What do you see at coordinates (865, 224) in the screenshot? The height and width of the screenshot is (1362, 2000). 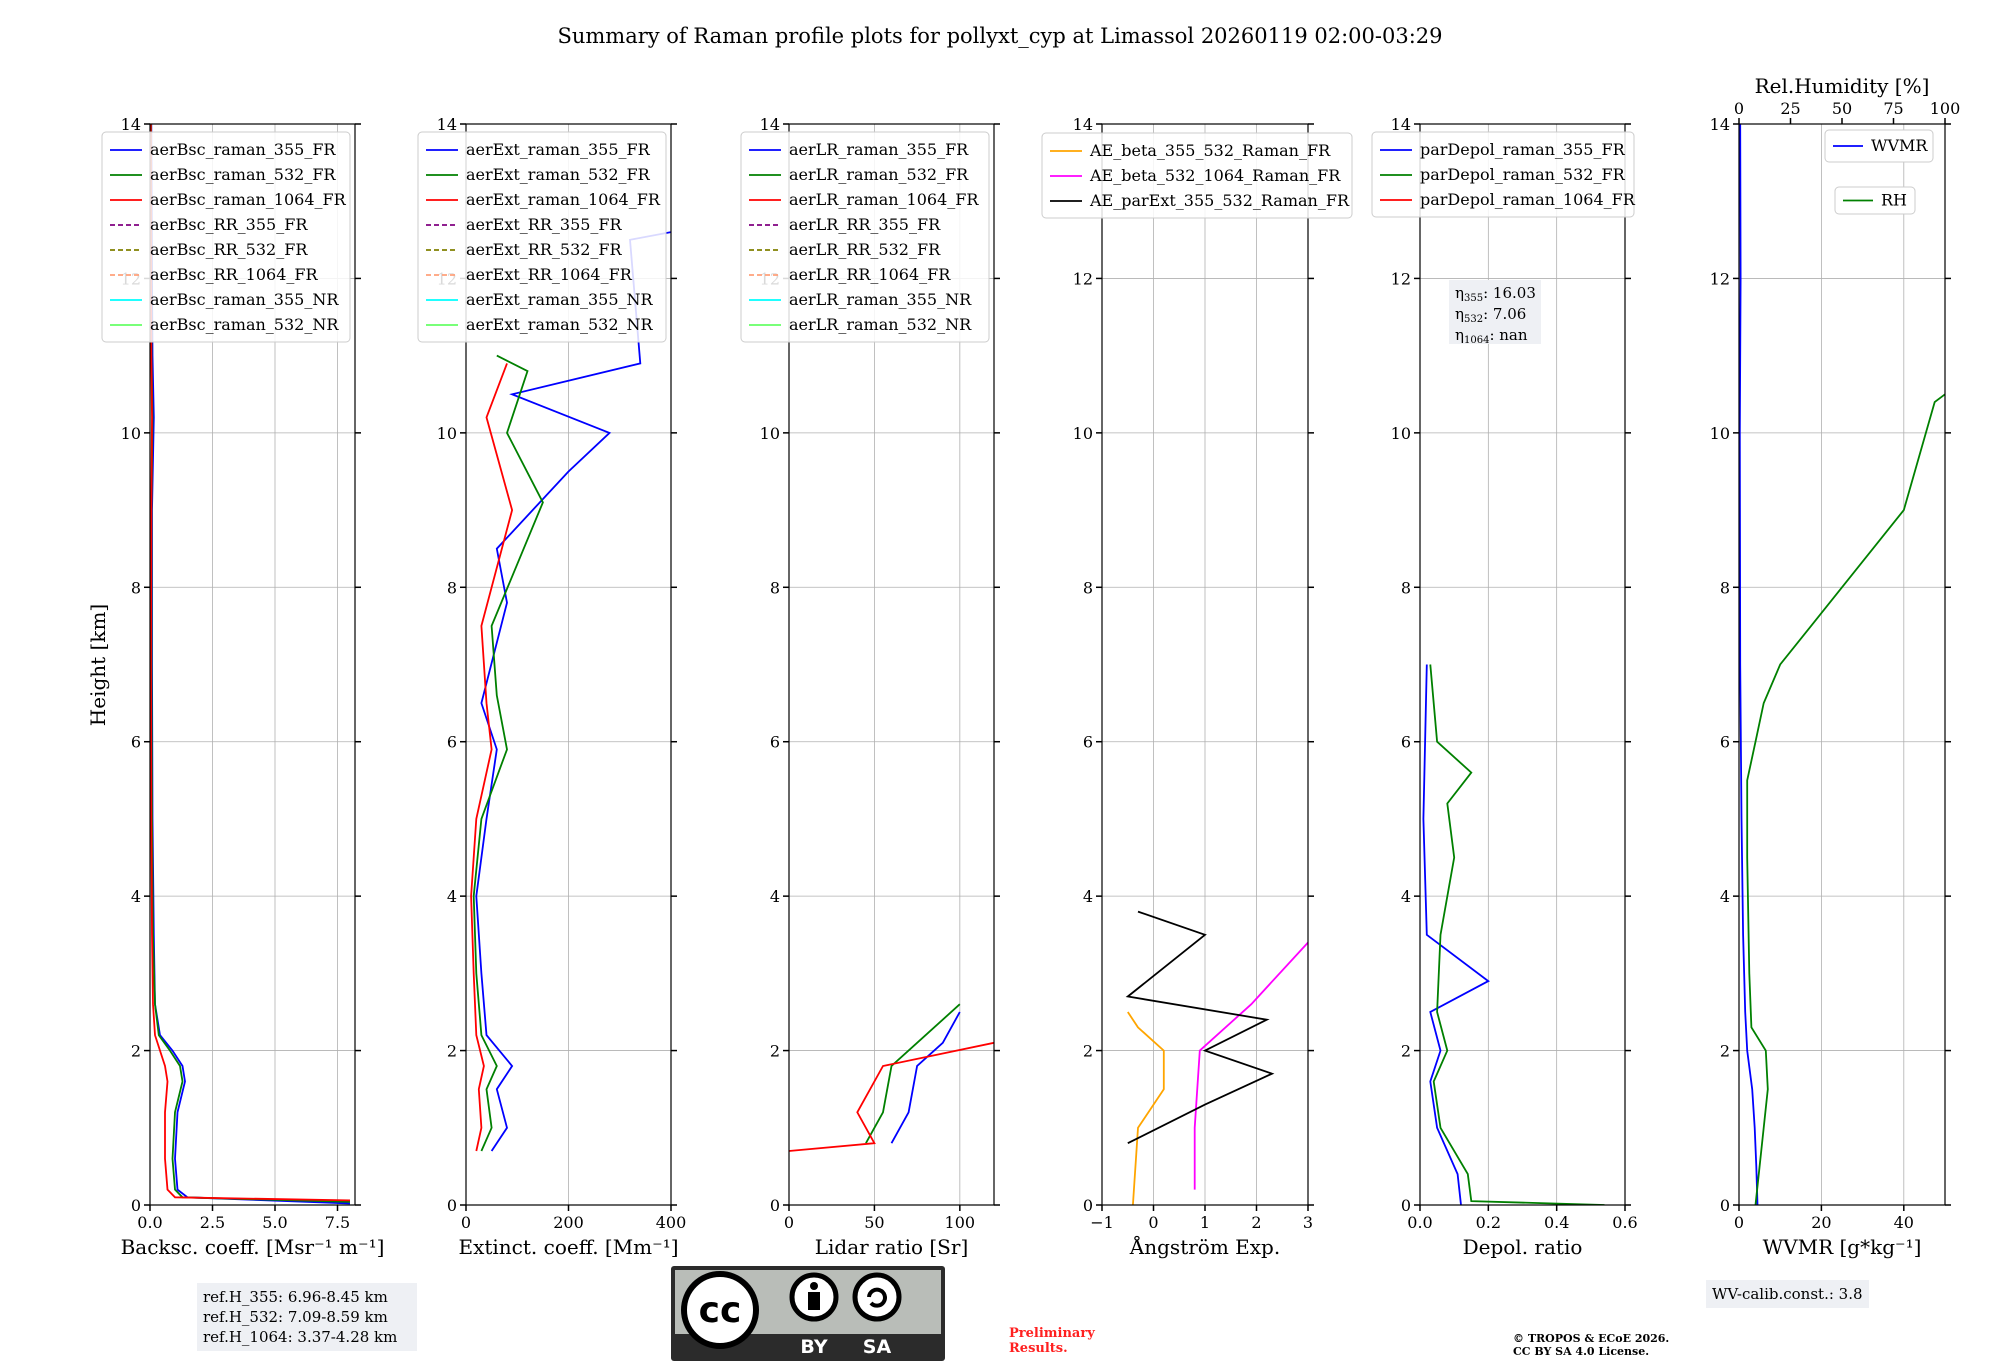 I see `legend-label-3: aerLR_RR_355_FR` at bounding box center [865, 224].